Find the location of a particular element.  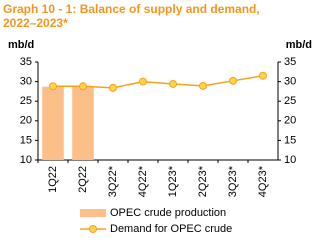

x-tick-label: 3Q23* is located at coordinates (233, 181).